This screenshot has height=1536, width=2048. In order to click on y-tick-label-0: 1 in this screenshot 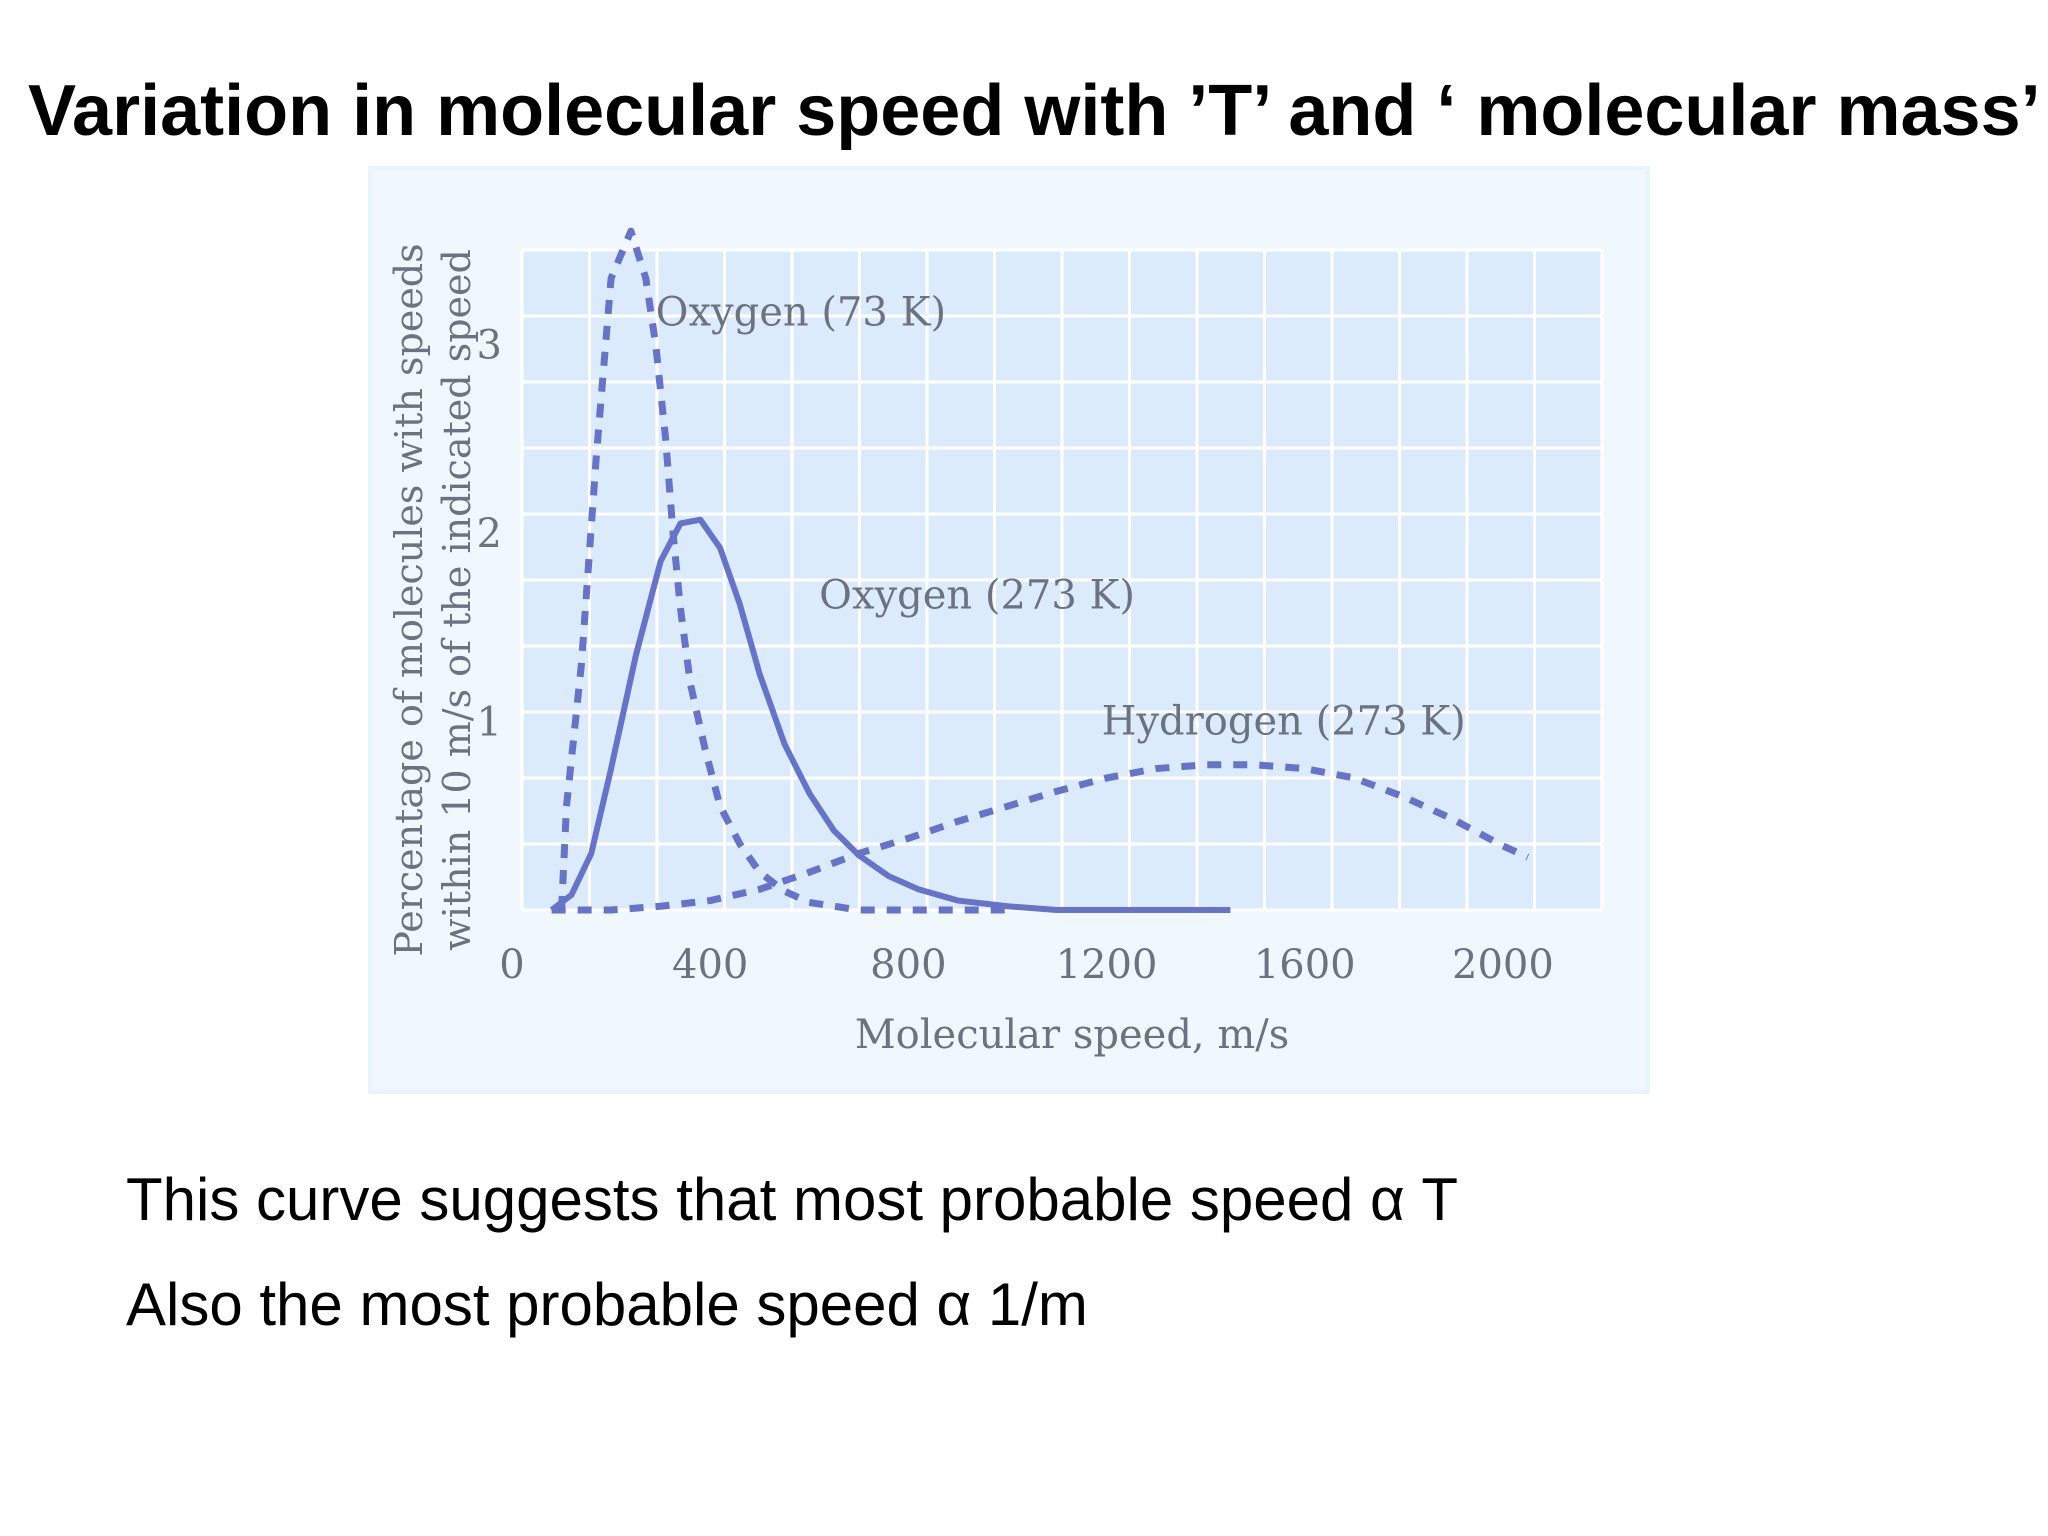, I will do `click(489, 722)`.